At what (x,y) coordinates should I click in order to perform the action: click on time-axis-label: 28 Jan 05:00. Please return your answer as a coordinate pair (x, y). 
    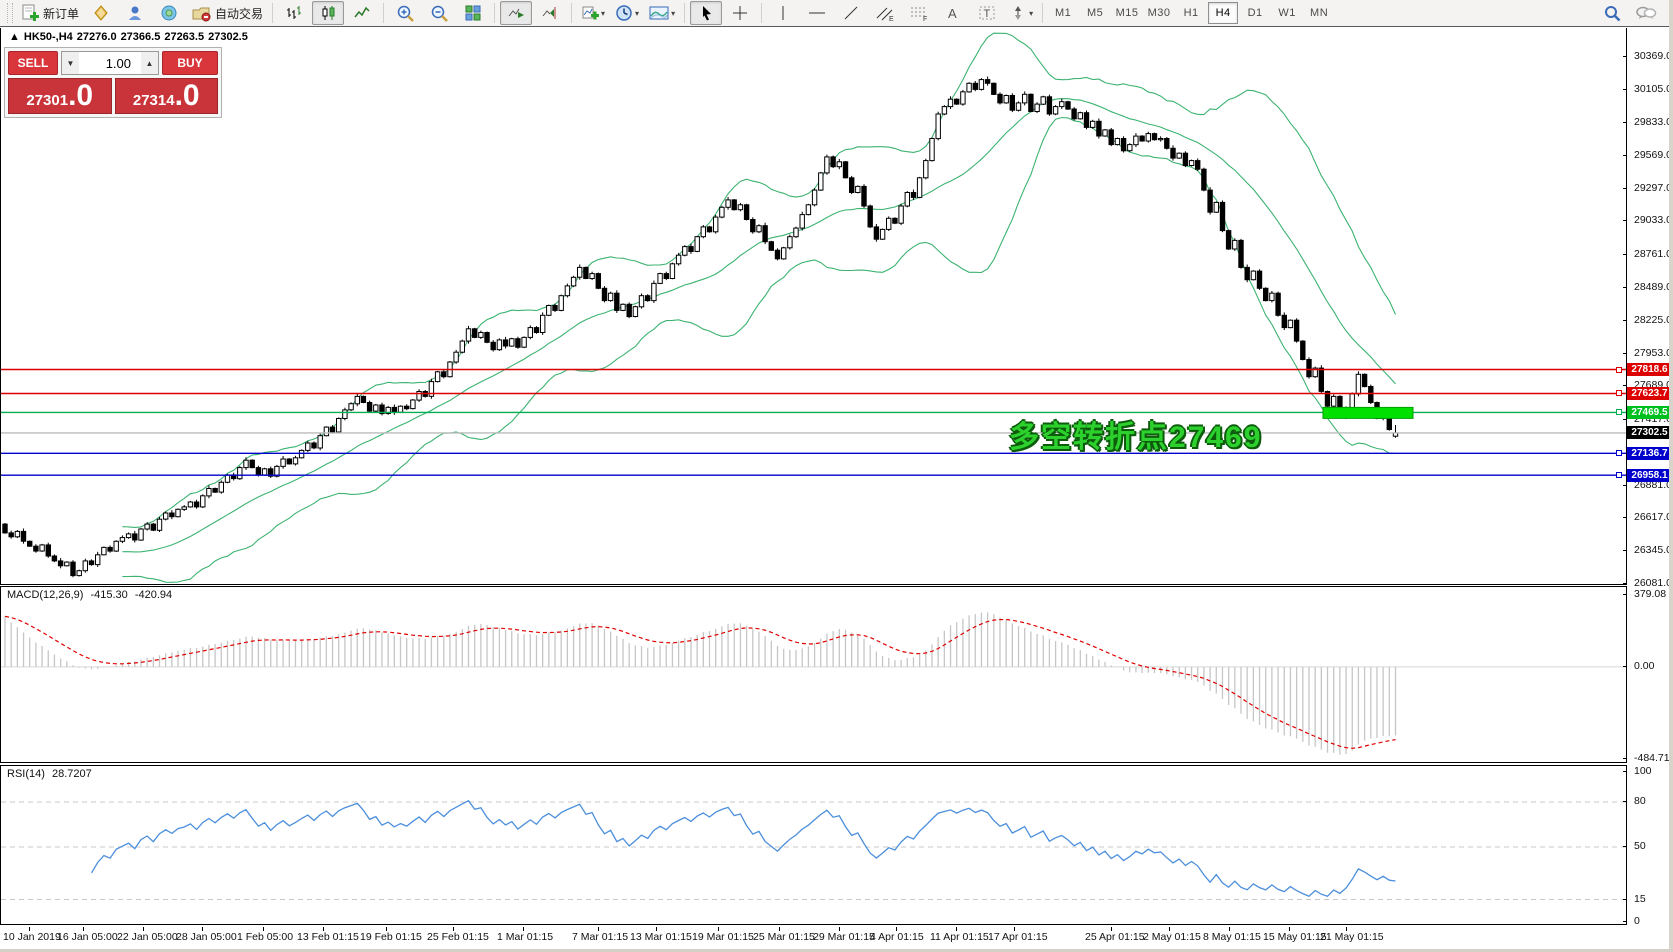
    Looking at the image, I should click on (206, 937).